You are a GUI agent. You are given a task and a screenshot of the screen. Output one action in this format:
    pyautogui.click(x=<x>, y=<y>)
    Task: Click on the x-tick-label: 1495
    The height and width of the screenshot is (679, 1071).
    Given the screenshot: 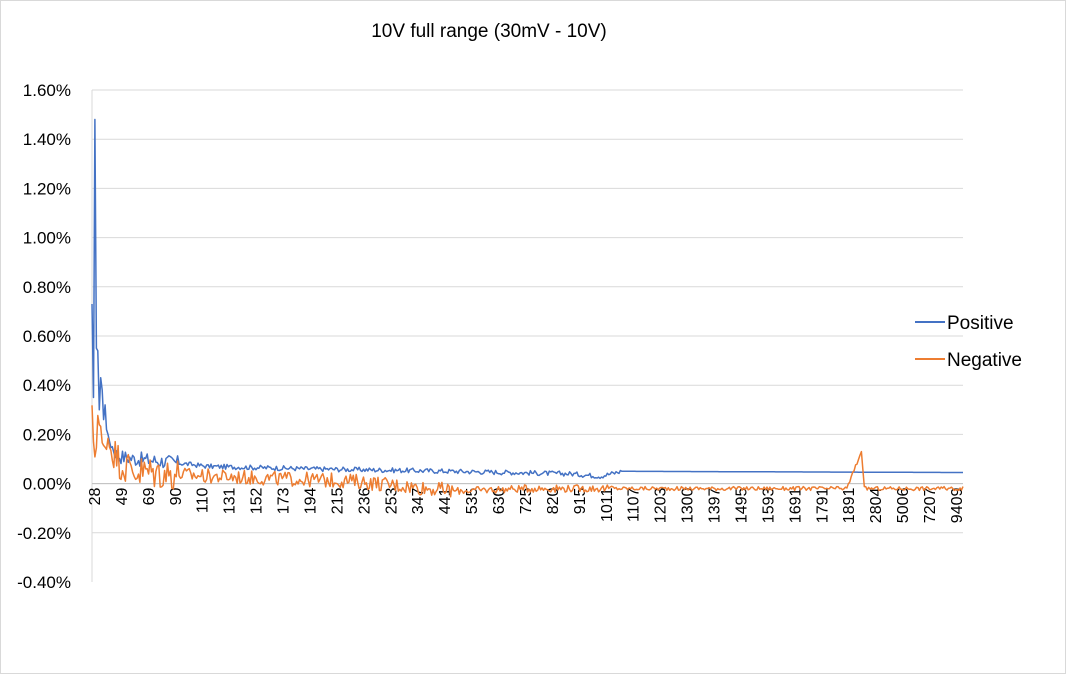 What is the action you would take?
    pyautogui.click(x=742, y=505)
    